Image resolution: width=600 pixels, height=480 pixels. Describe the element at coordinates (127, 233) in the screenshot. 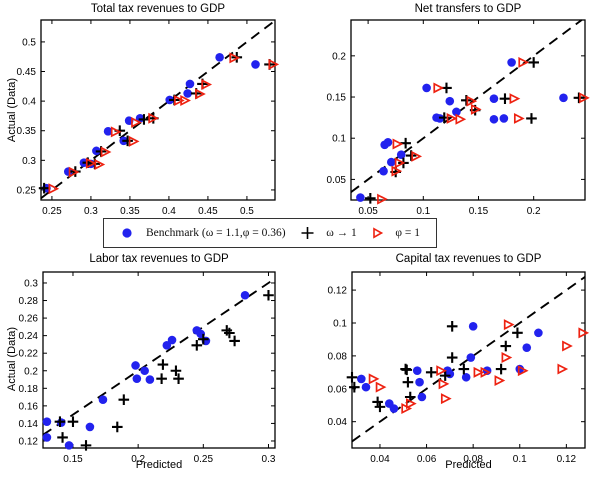

I see `circle-marker-icon` at that location.